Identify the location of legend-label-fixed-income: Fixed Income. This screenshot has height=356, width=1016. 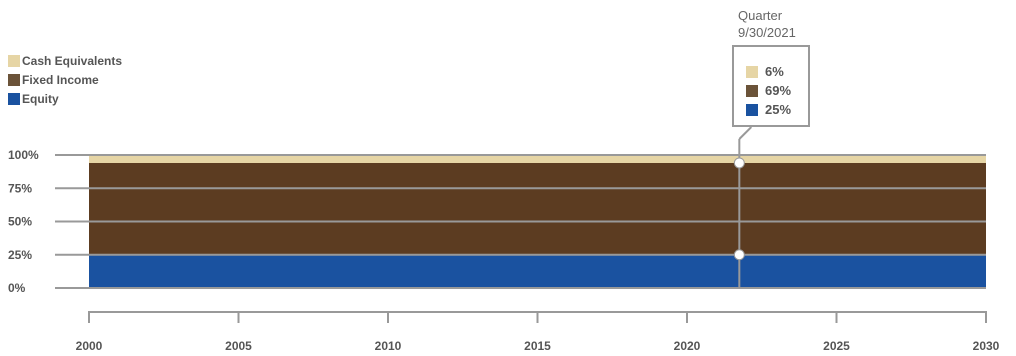
(60, 79).